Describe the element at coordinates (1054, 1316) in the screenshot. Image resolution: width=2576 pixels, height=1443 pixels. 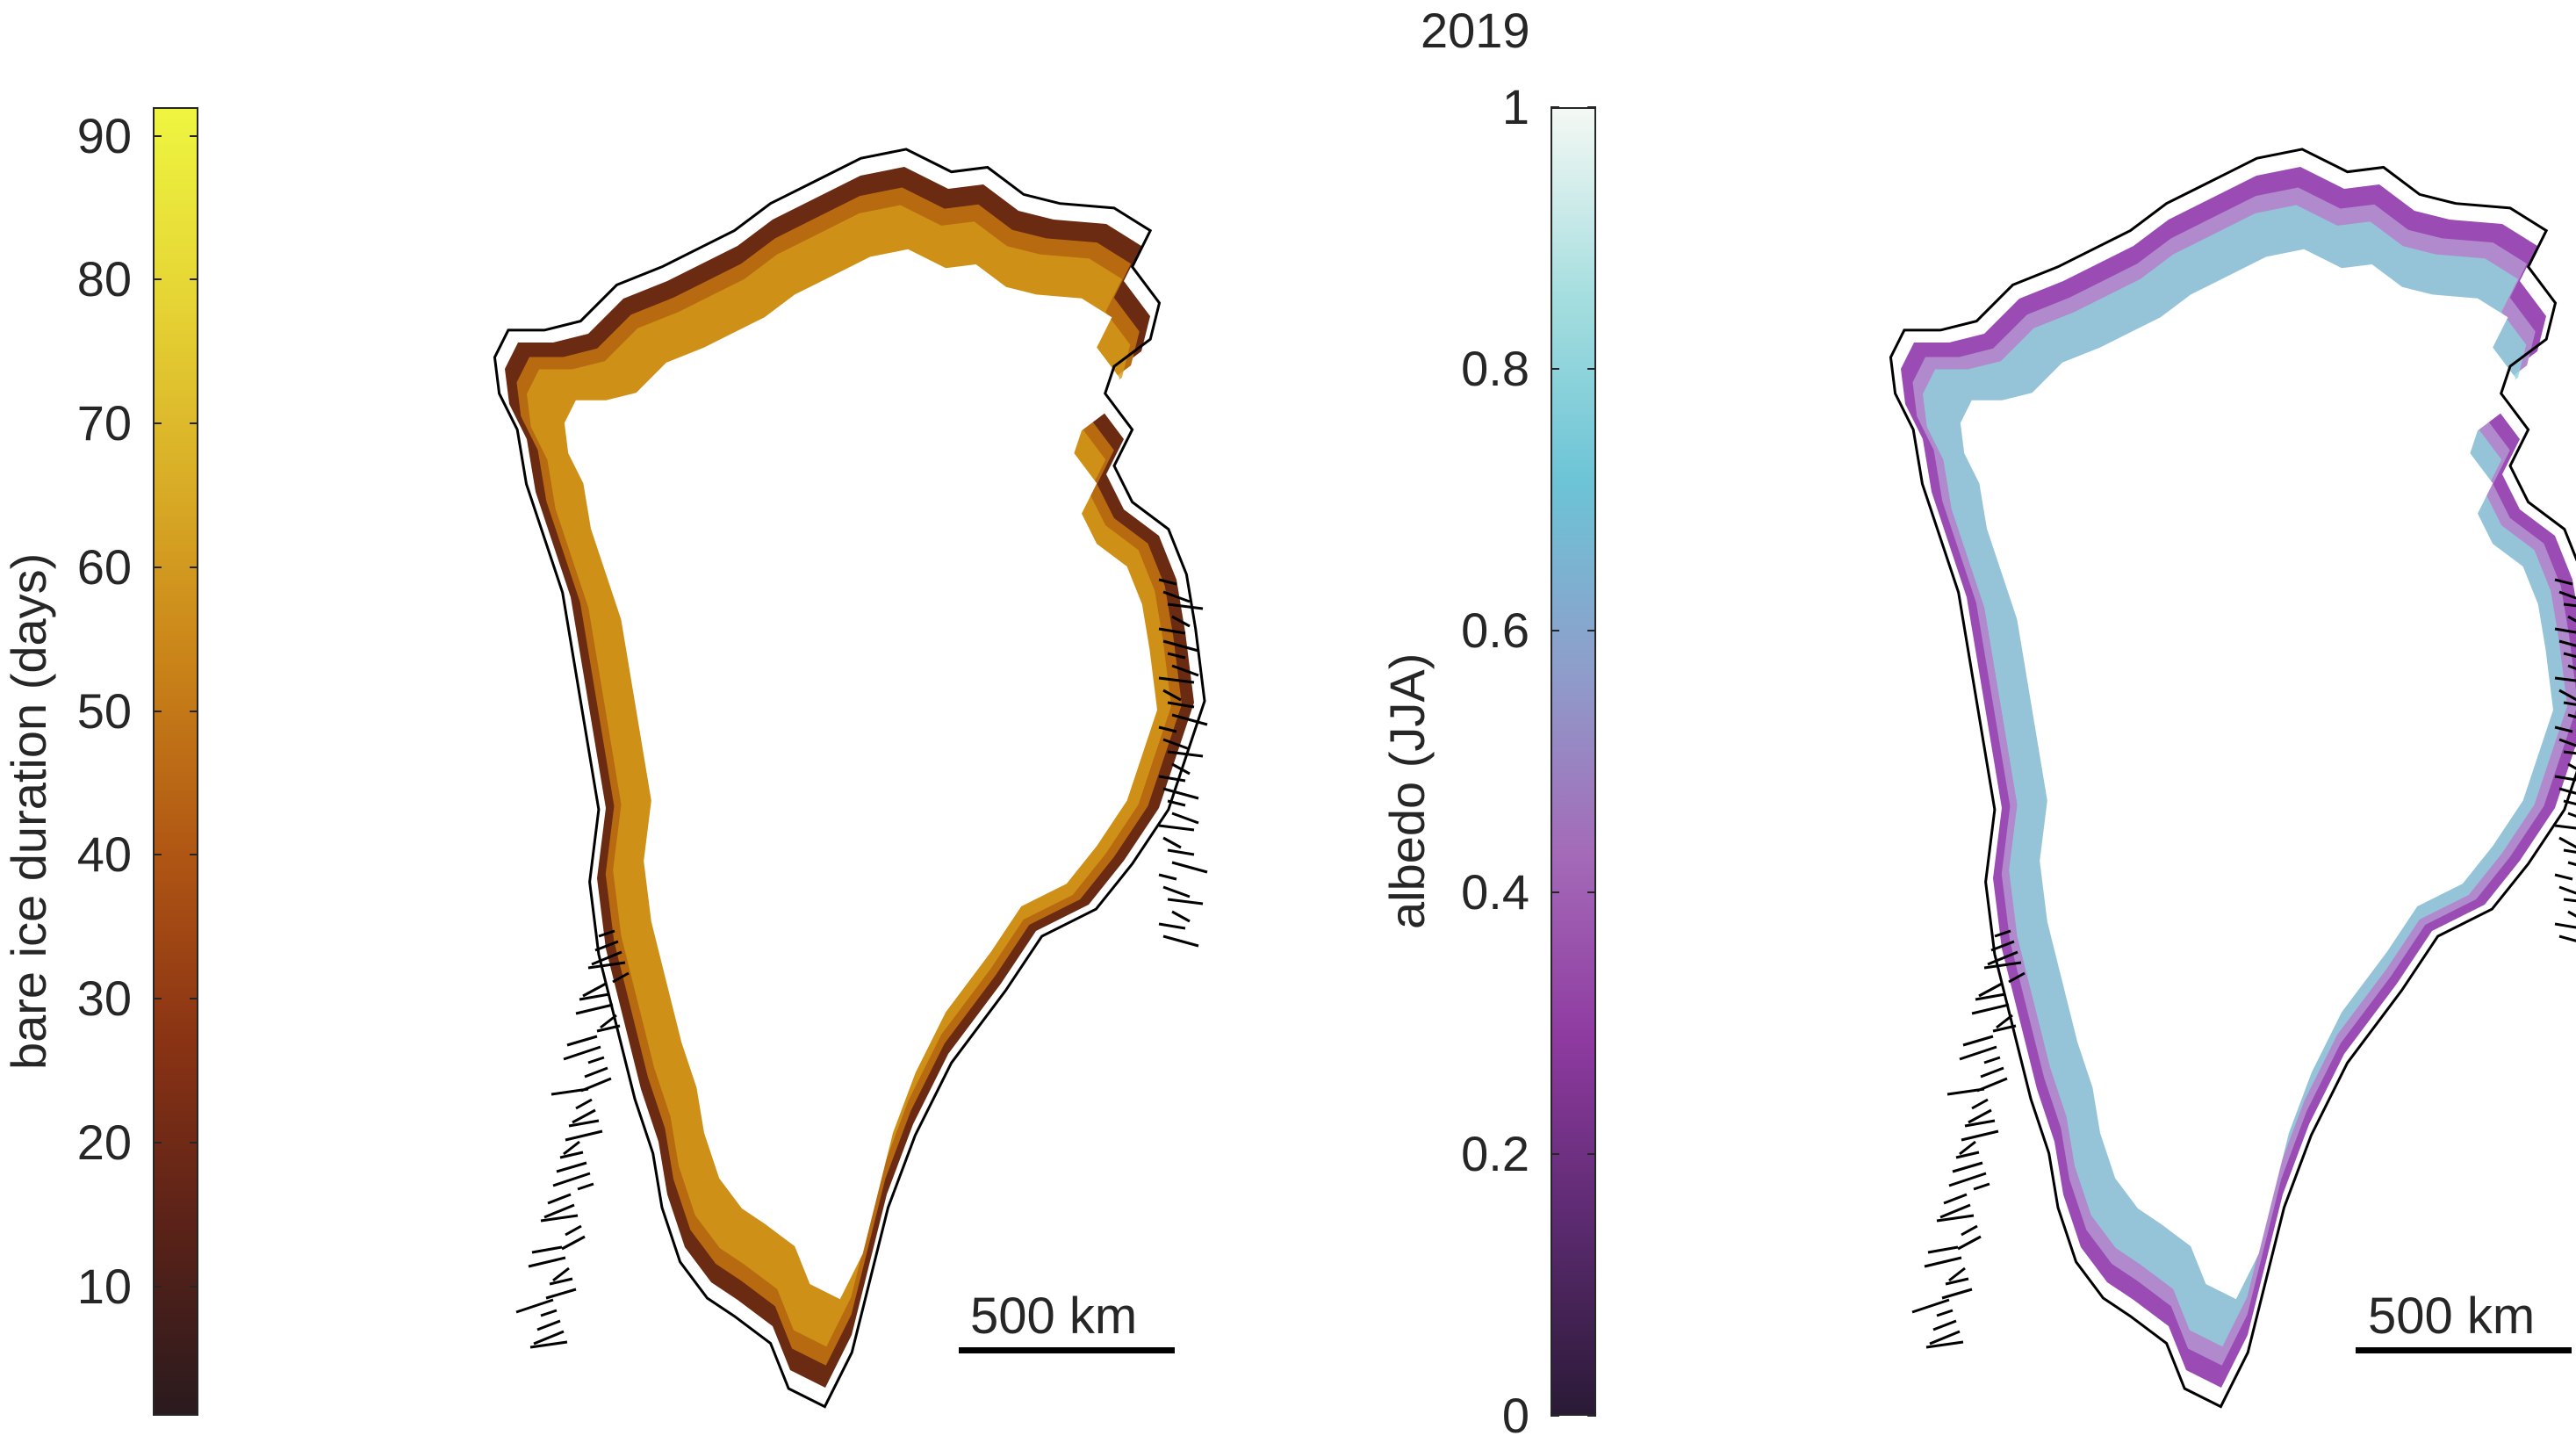
I see `scale-bar-label-left: 500 km` at that location.